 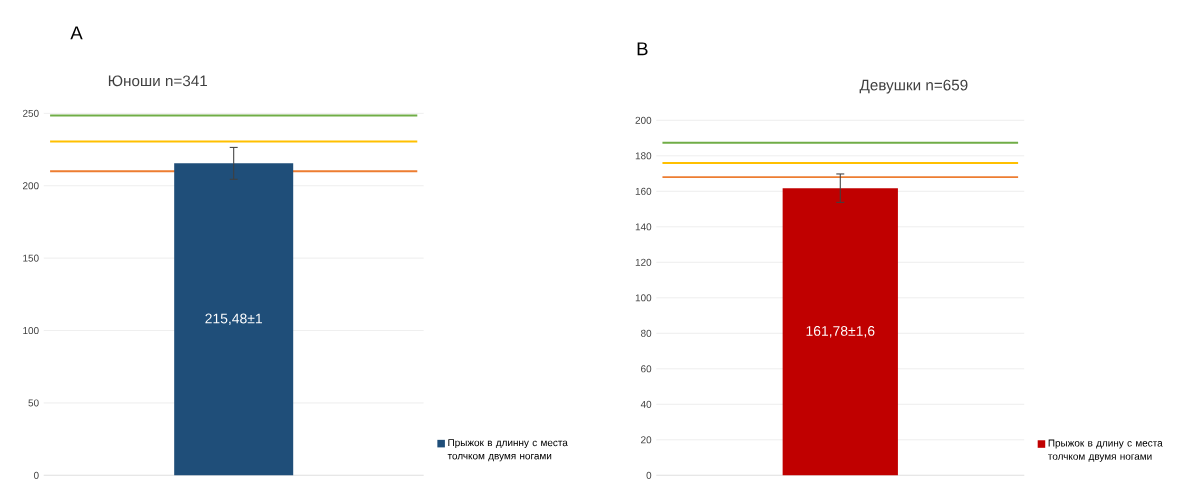 I want to click on text: B, so click(x=642, y=49).